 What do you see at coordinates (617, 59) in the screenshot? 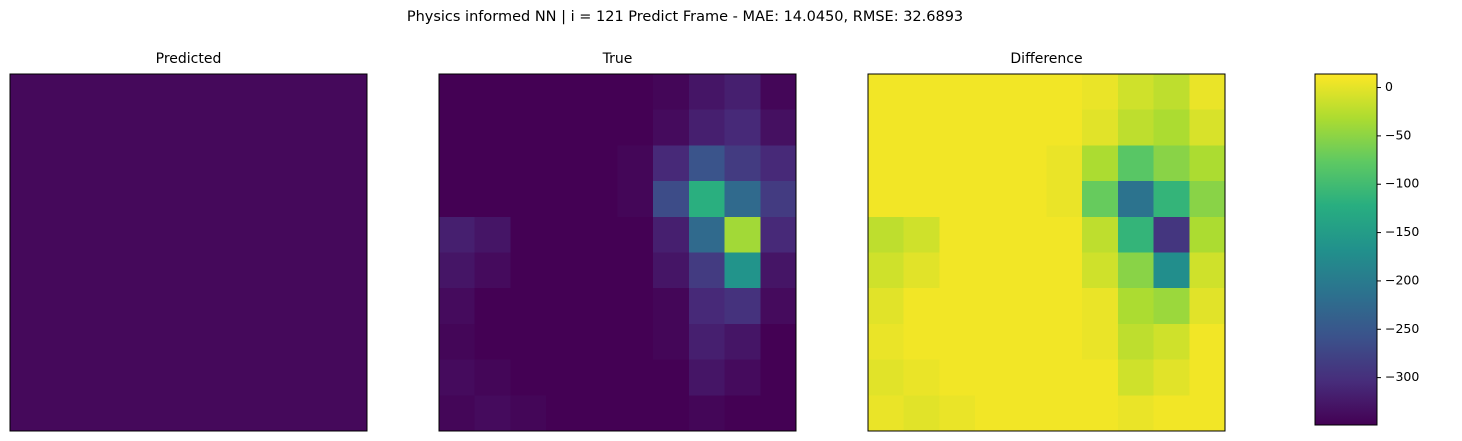
I see `panel-title: True` at bounding box center [617, 59].